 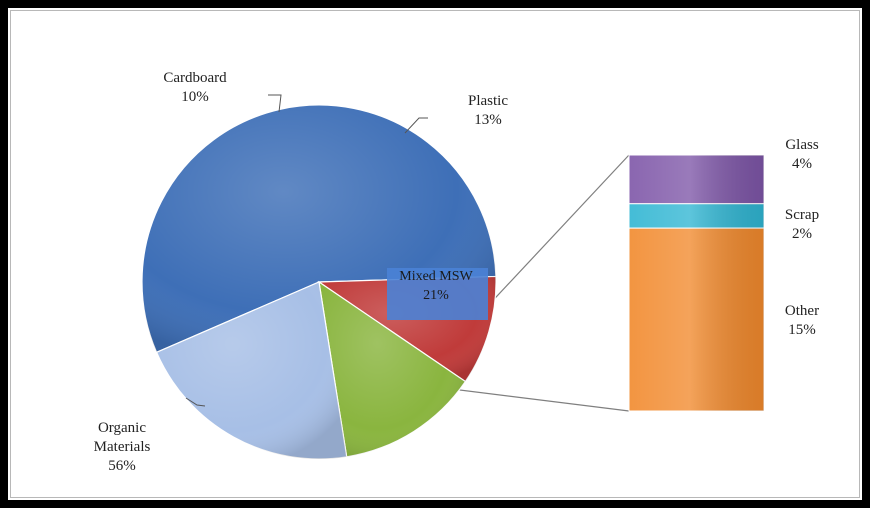 What do you see at coordinates (488, 120) in the screenshot?
I see `label-plastic-line-2: 13%` at bounding box center [488, 120].